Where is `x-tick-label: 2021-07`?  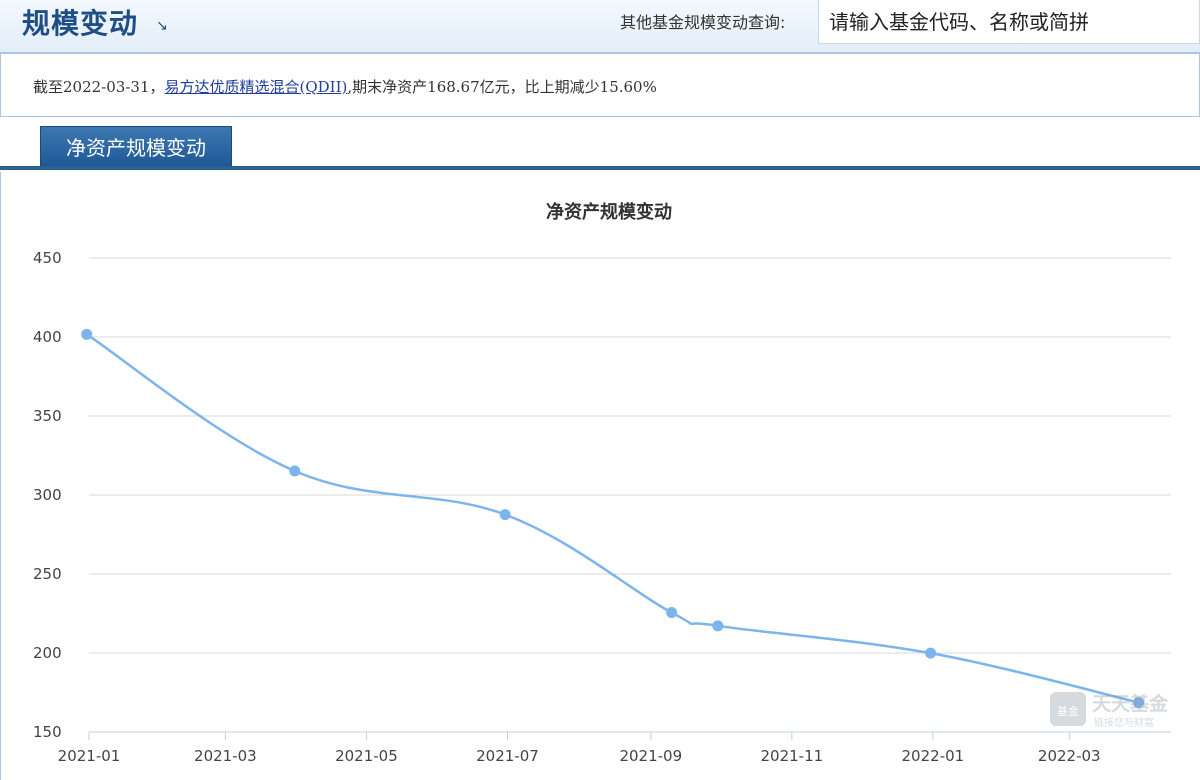
x-tick-label: 2021-07 is located at coordinates (507, 756).